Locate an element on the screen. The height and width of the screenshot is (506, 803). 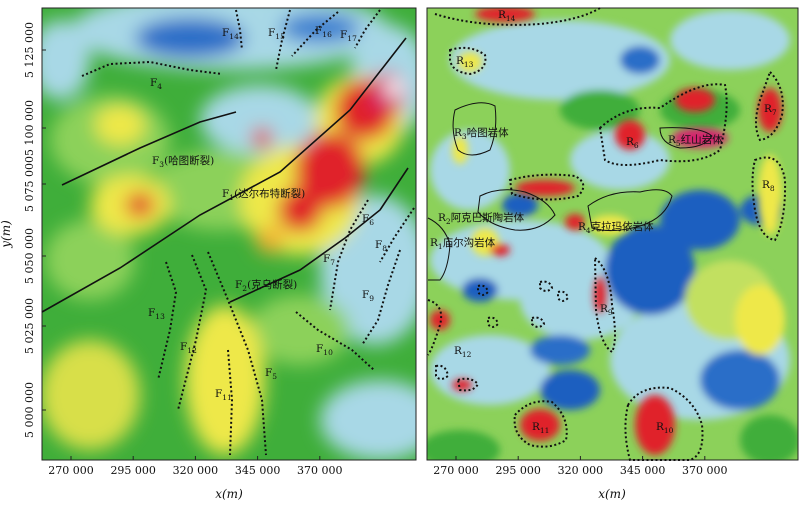
fault-f2-line is located at coordinates (319, 235).